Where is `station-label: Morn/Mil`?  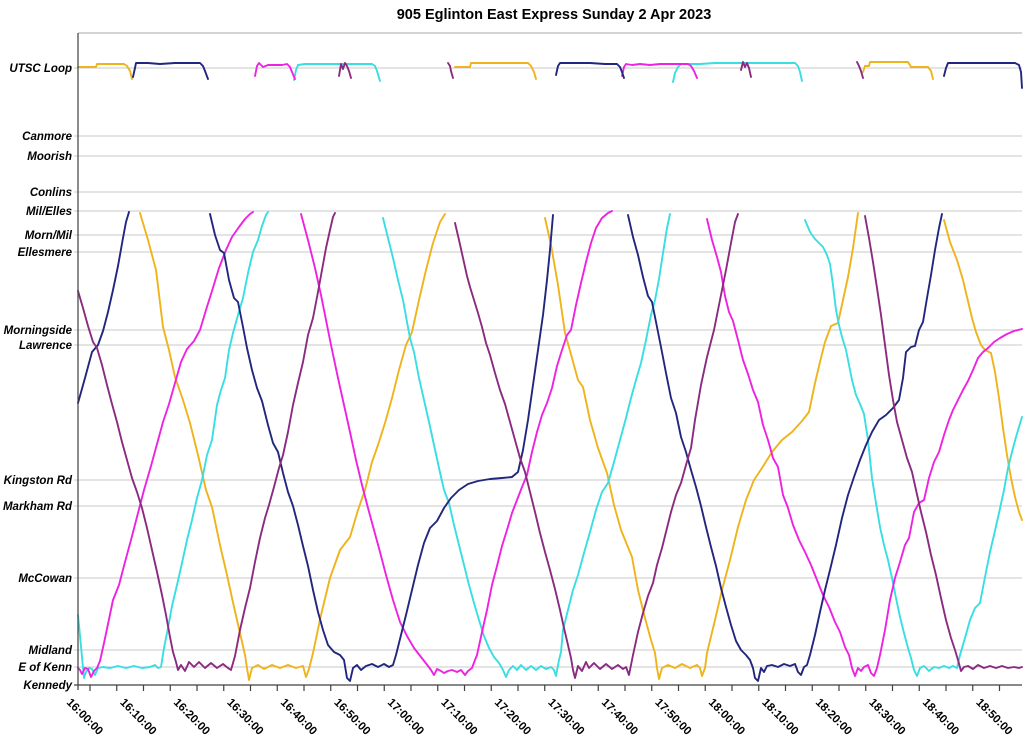
station-label: Morn/Mil is located at coordinates (49, 236).